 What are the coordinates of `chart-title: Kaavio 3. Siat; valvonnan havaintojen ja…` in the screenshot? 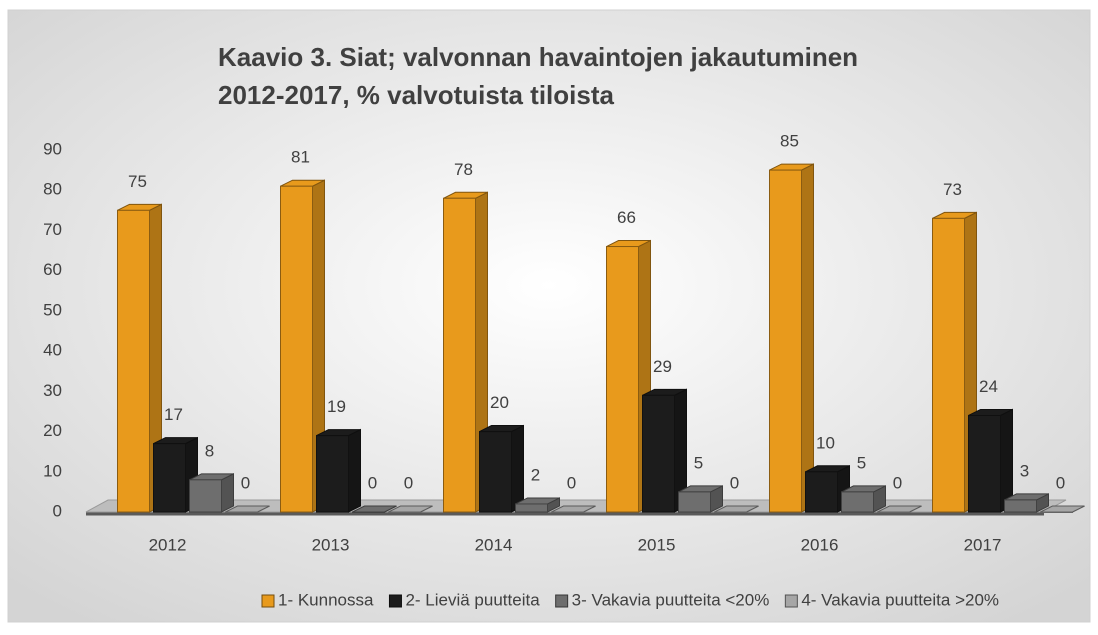 It's located at (538, 57).